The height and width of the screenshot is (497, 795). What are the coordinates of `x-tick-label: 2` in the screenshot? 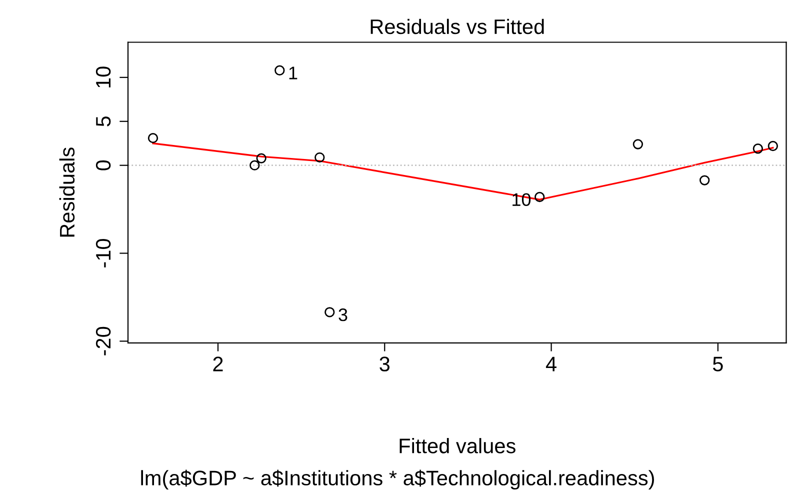 It's located at (218, 364).